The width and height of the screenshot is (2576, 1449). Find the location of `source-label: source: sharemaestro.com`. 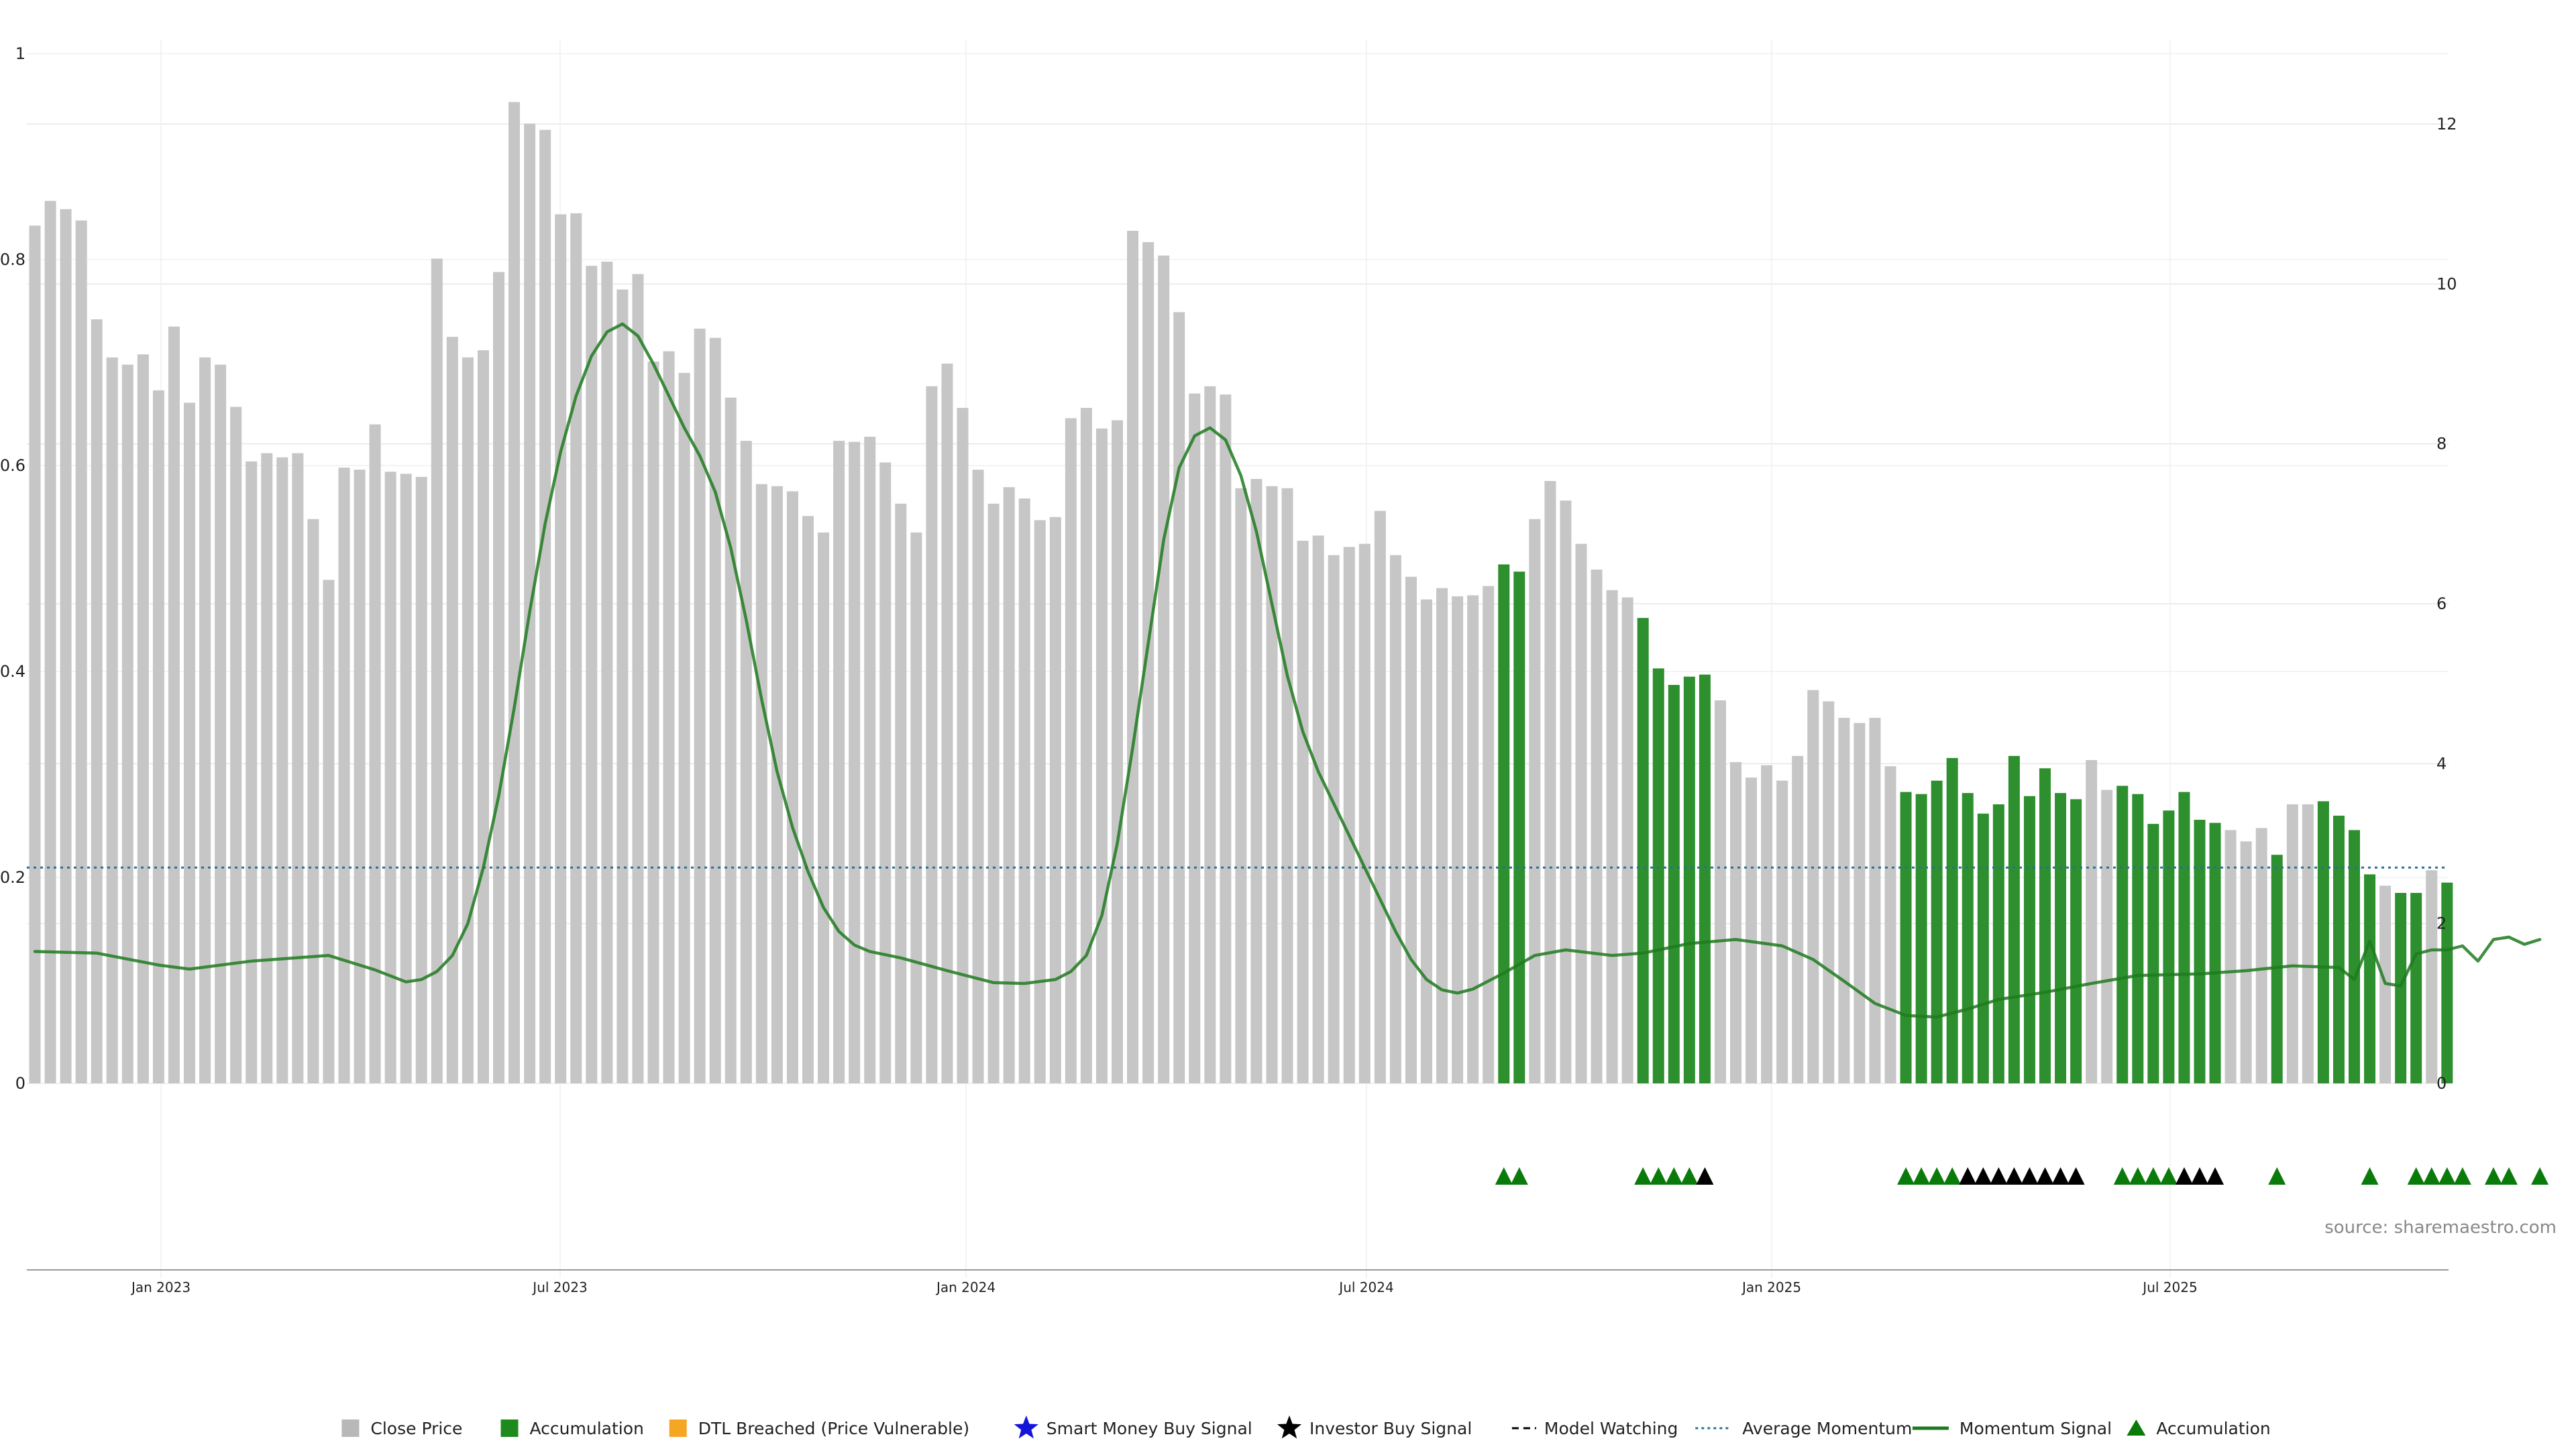

source-label: source: sharemaestro.com is located at coordinates (2440, 1228).